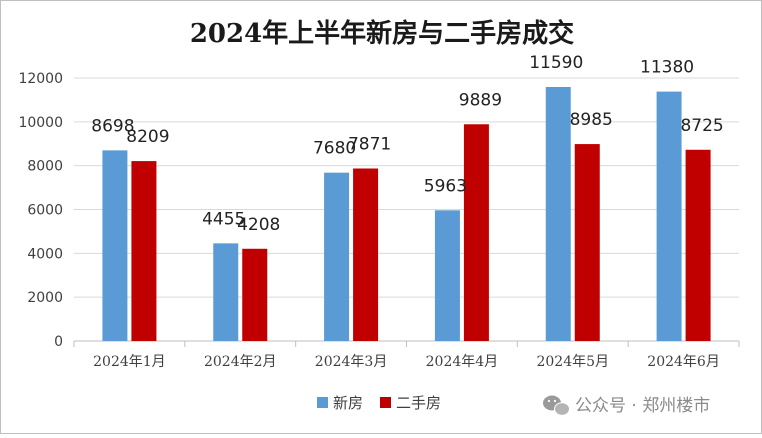 This screenshot has height=438, width=762. What do you see at coordinates (45, 298) in the screenshot?
I see `y-tick-label: 2000` at bounding box center [45, 298].